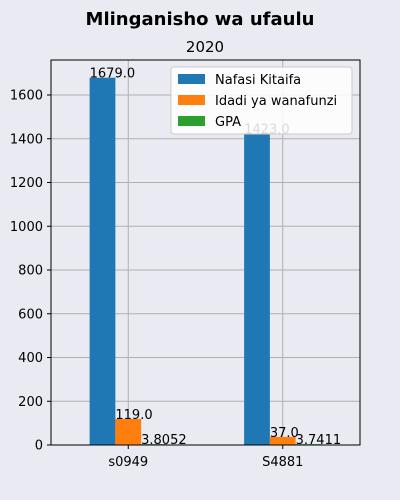 The height and width of the screenshot is (500, 400). Describe the element at coordinates (26, 227) in the screenshot. I see `y-tick-label: 1000` at that location.